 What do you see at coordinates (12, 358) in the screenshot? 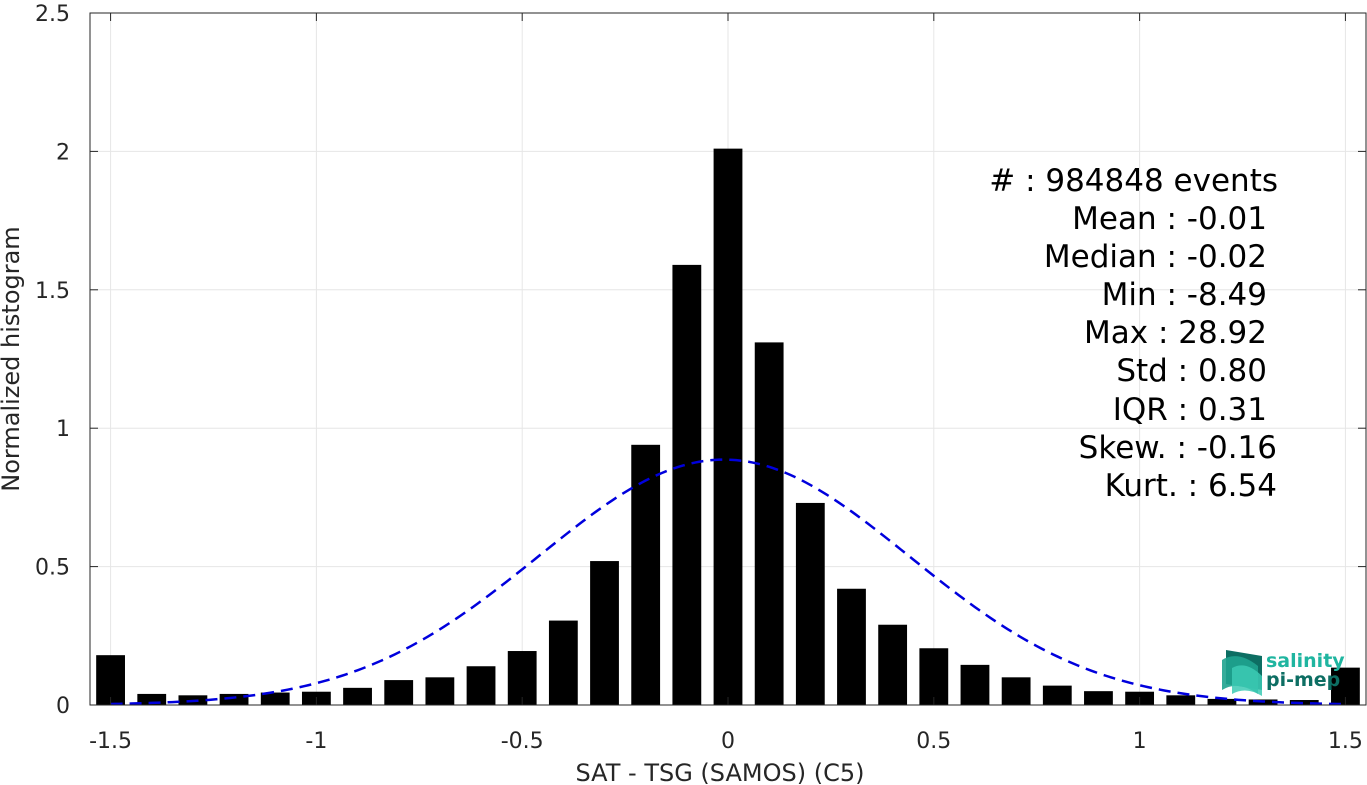
I see `y-axis-label: Normalized histogram` at bounding box center [12, 358].